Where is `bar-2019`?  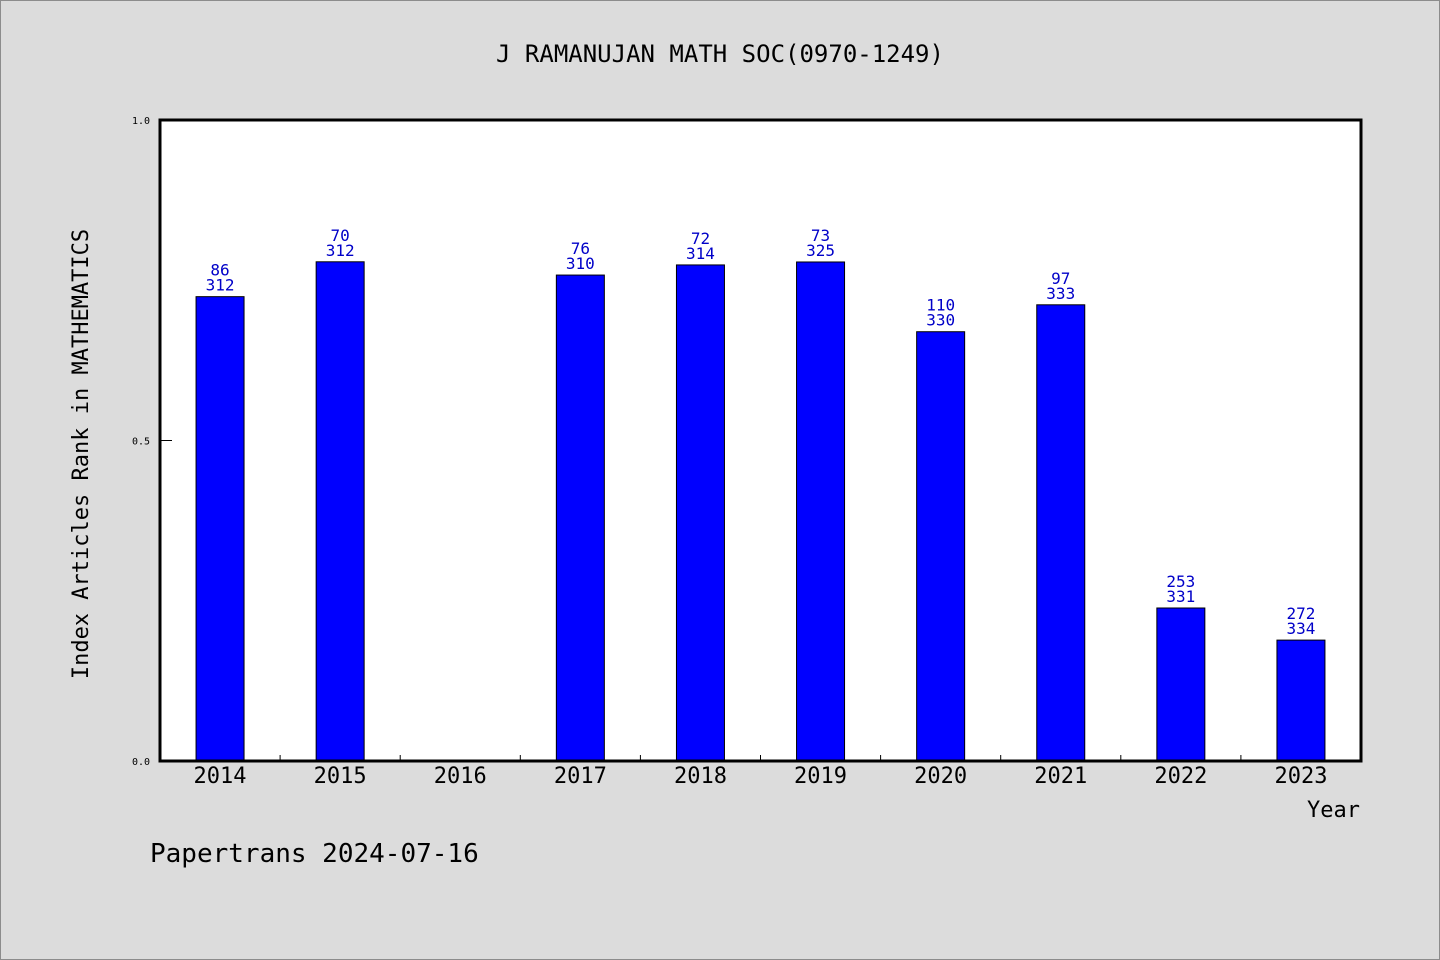 bar-2019 is located at coordinates (821, 511).